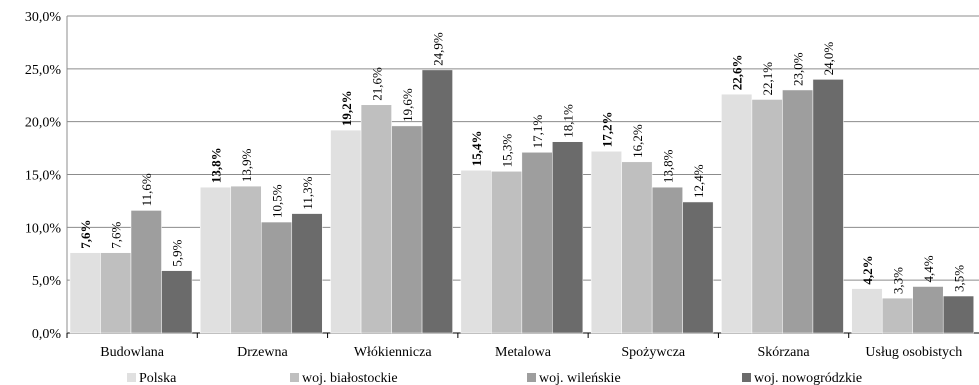 This screenshot has height=385, width=979. I want to click on legend-label: woj. nowogródzkie, so click(808, 378).